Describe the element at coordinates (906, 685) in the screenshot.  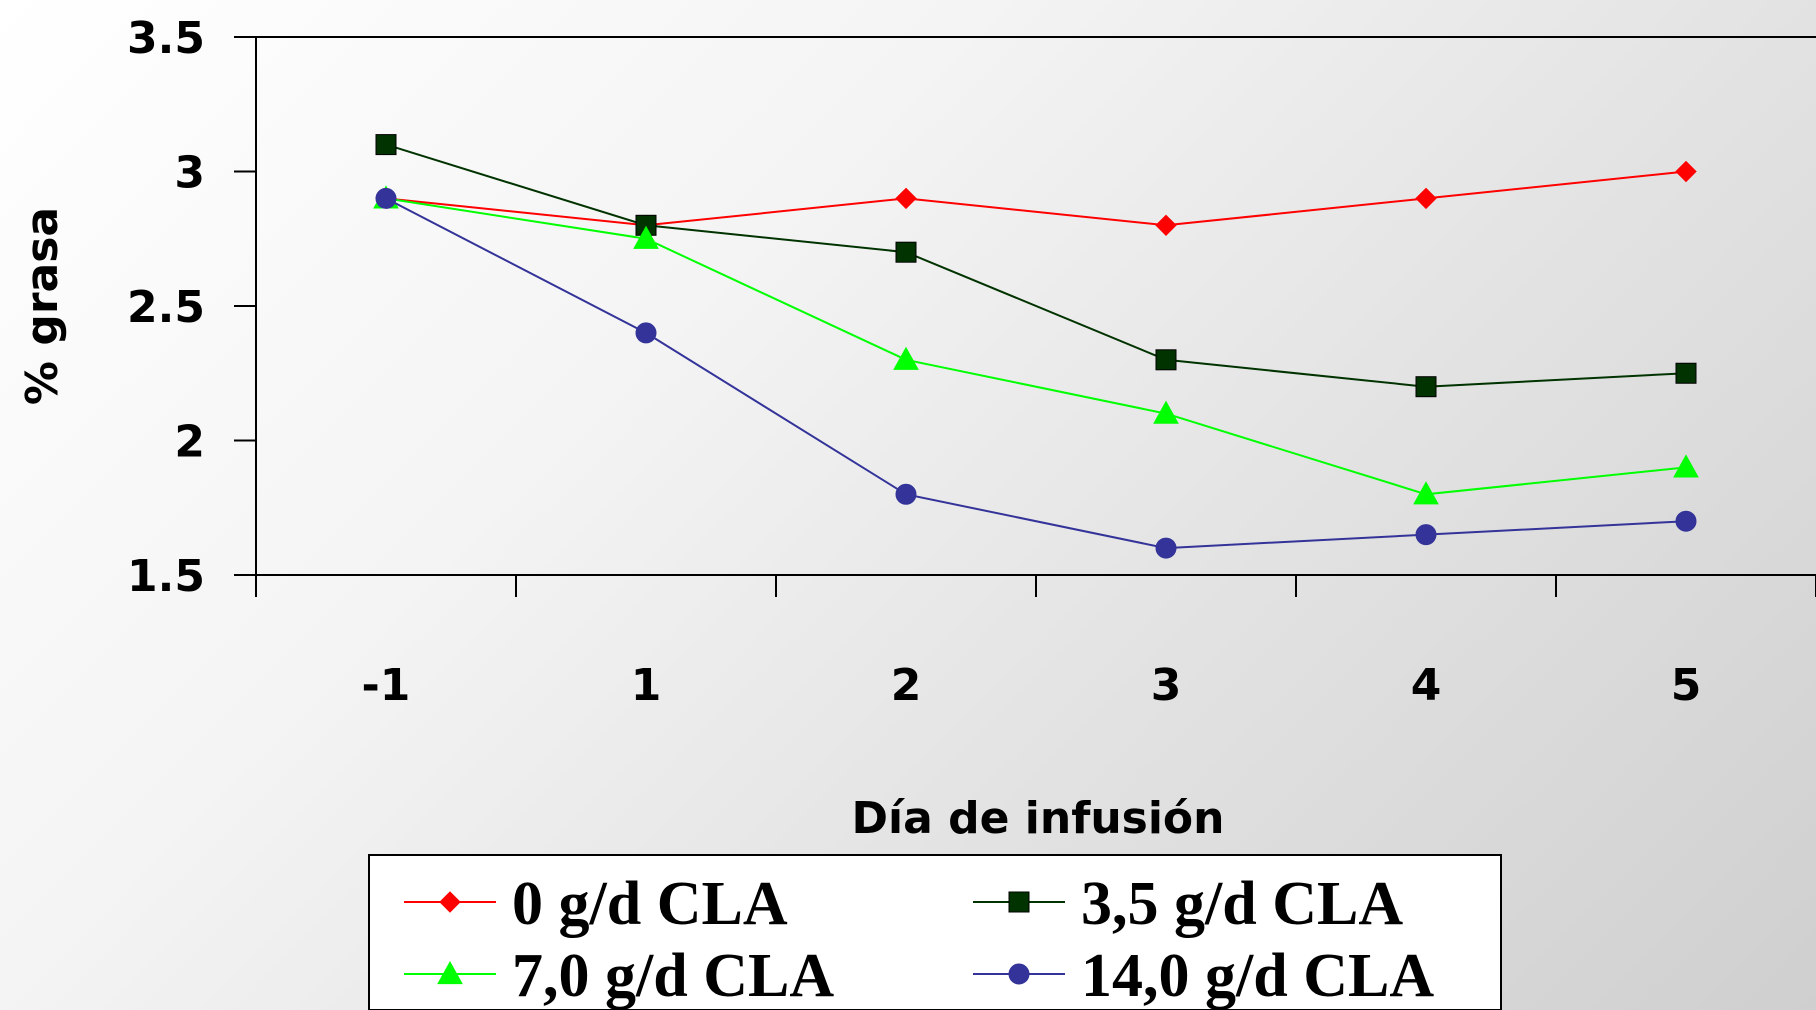
I see `x-tick-label: 2` at that location.